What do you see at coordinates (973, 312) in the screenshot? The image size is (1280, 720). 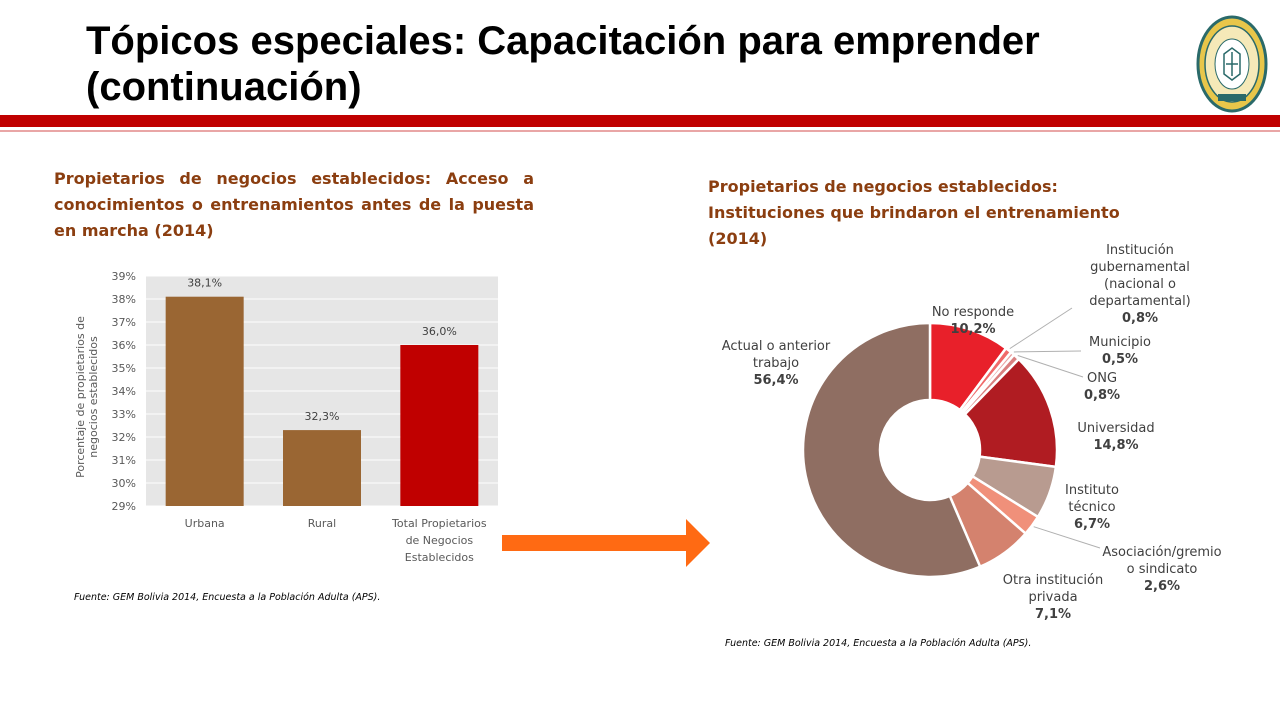 I see `slice-label: No responde` at bounding box center [973, 312].